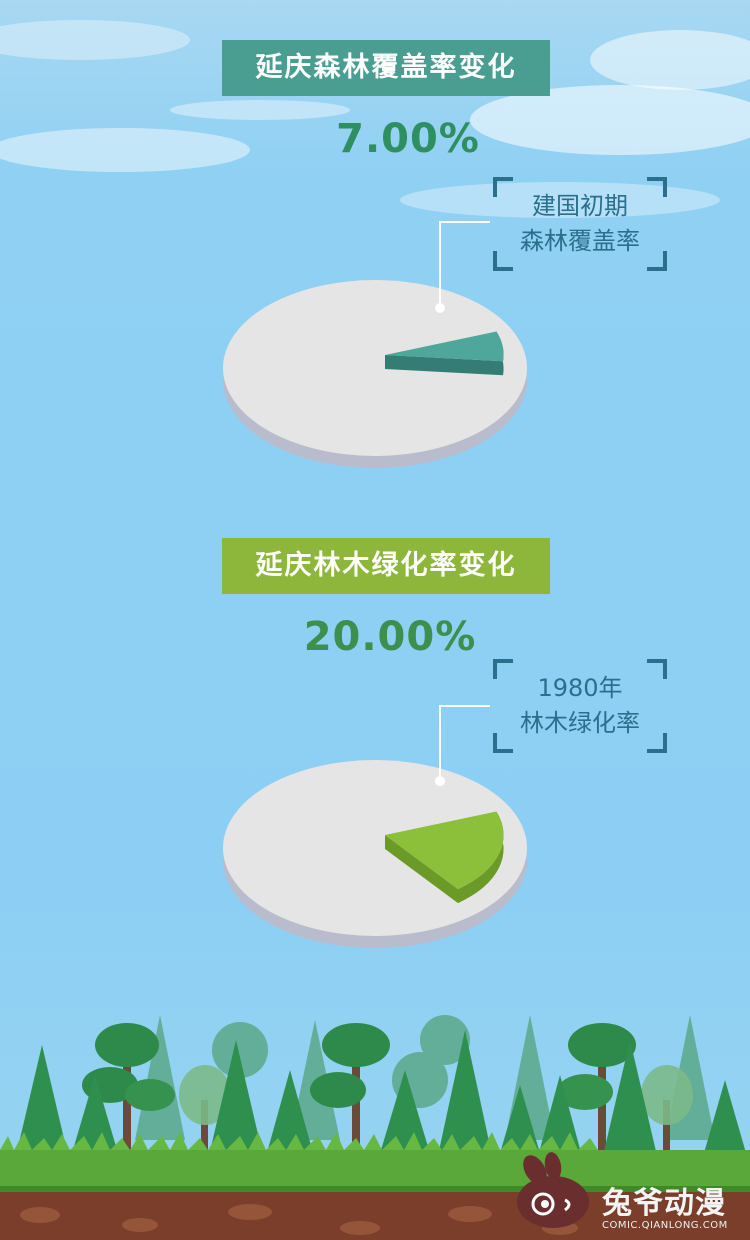  Describe the element at coordinates (387, 1091) in the screenshot. I see `round-trees` at that location.